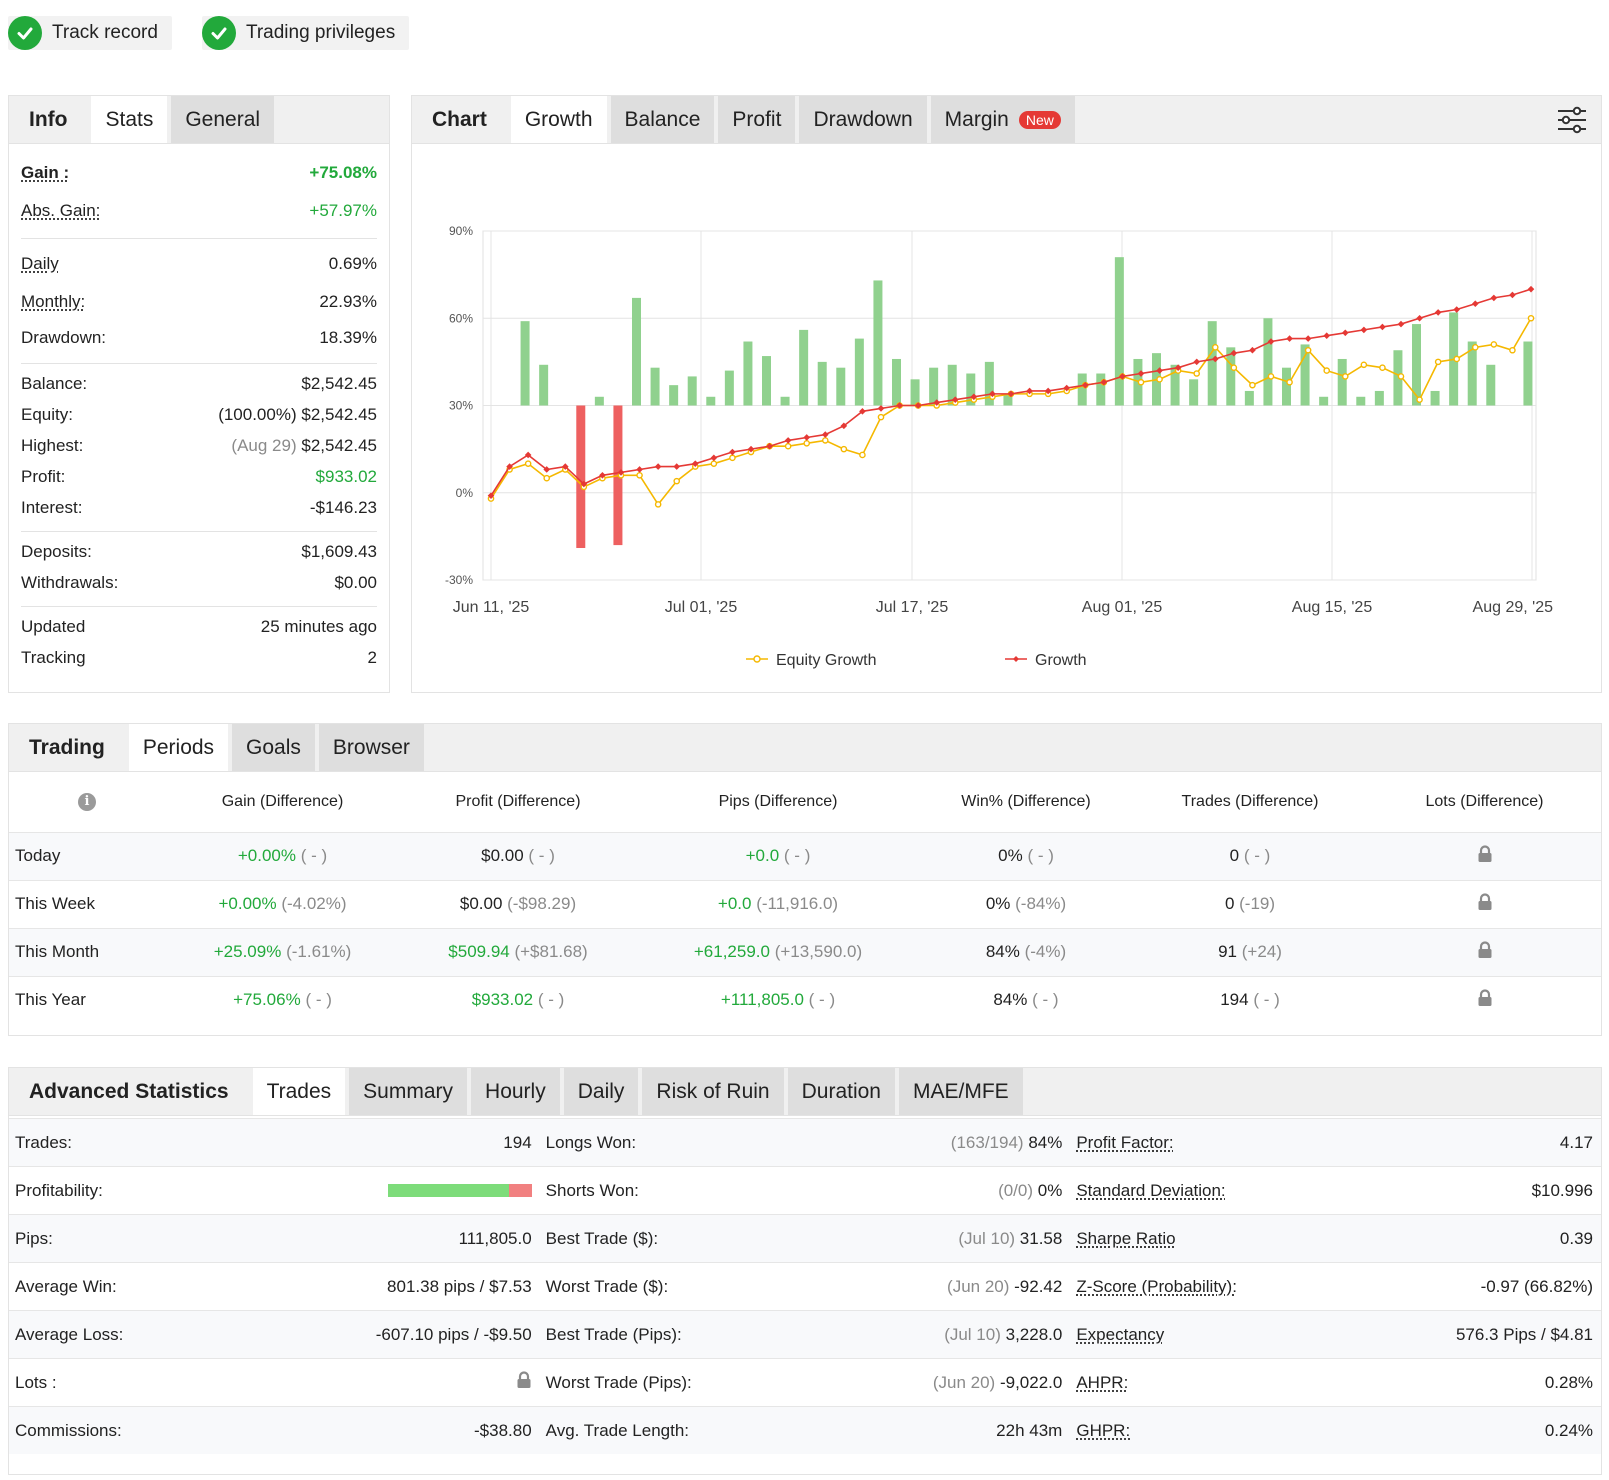 Image resolution: width=1609 pixels, height=1480 pixels. Describe the element at coordinates (44, 1142) in the screenshot. I see `stat-label: Trades:` at that location.